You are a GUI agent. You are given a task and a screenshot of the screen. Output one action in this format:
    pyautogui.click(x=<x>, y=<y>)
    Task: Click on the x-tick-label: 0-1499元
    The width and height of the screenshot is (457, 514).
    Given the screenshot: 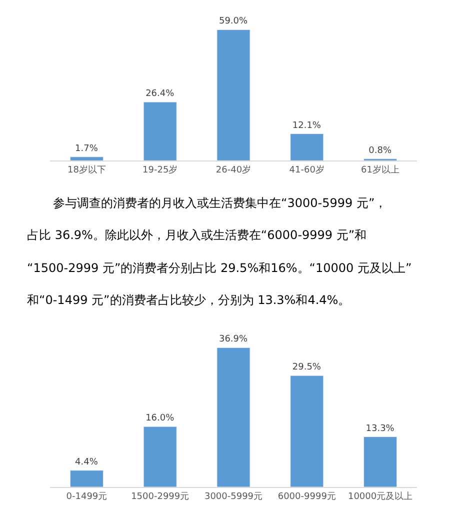 What is the action you would take?
    pyautogui.click(x=87, y=496)
    